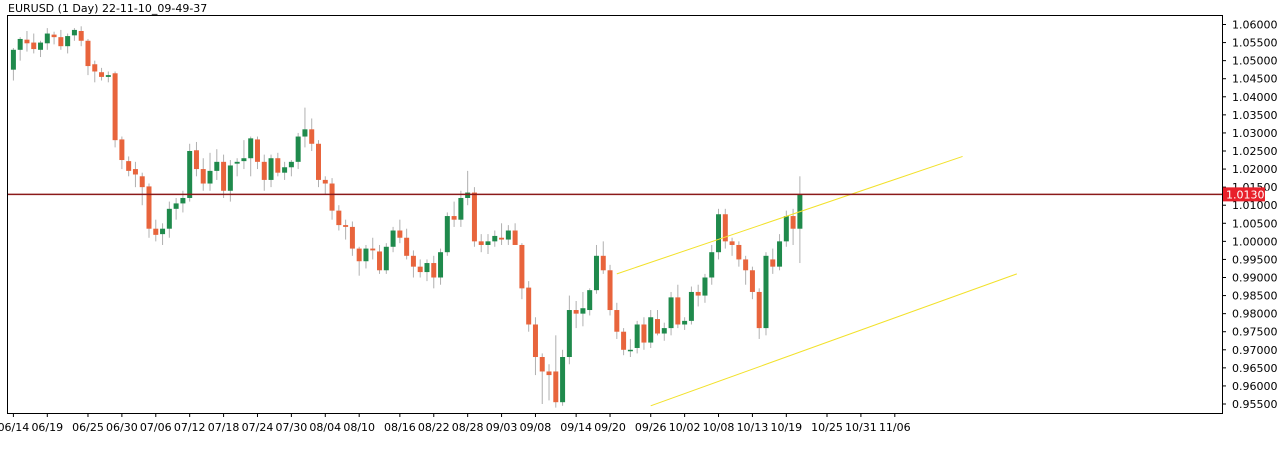 The image size is (1285, 455). What do you see at coordinates (88, 427) in the screenshot?
I see `x-tick-label: 06/25` at bounding box center [88, 427].